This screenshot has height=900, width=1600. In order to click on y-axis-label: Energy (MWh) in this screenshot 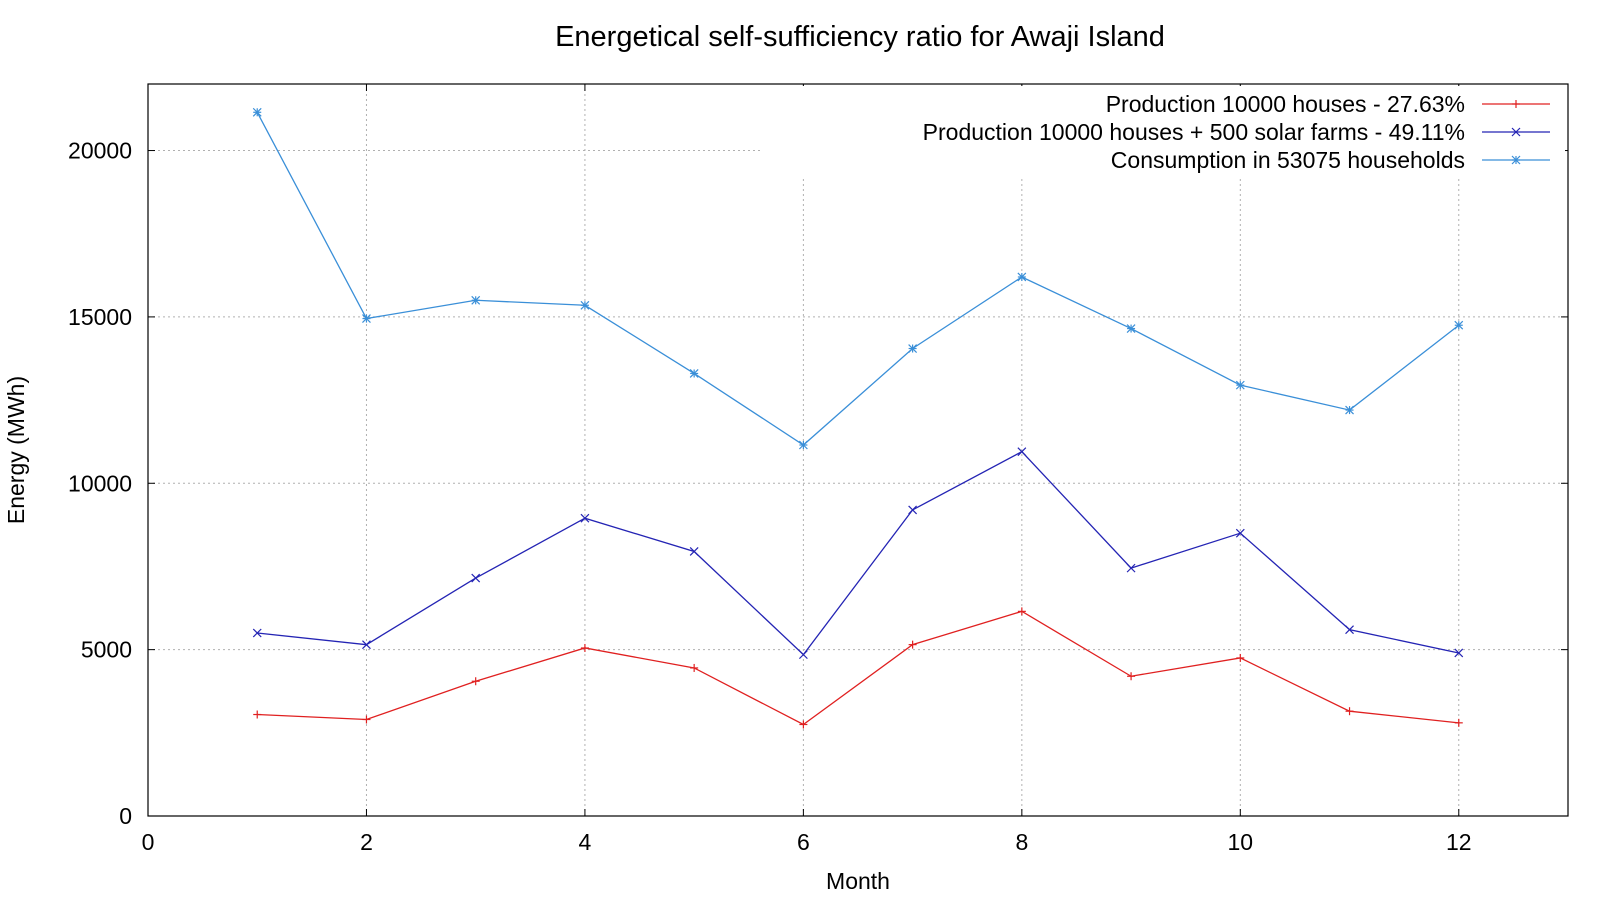, I will do `click(16, 450)`.